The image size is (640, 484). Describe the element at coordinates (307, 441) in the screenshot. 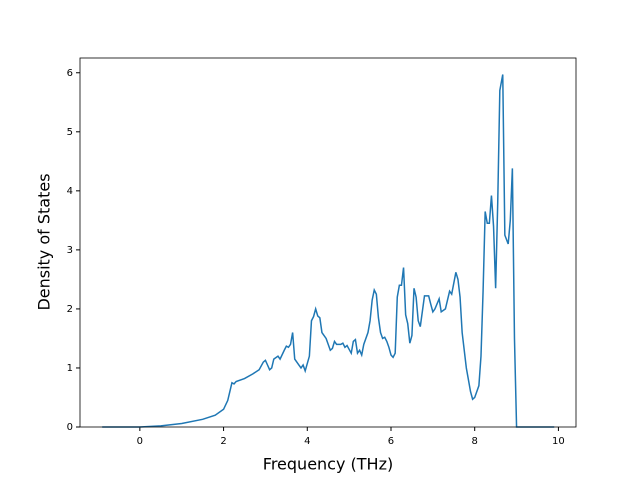

I see `x-tick-label: 4` at that location.